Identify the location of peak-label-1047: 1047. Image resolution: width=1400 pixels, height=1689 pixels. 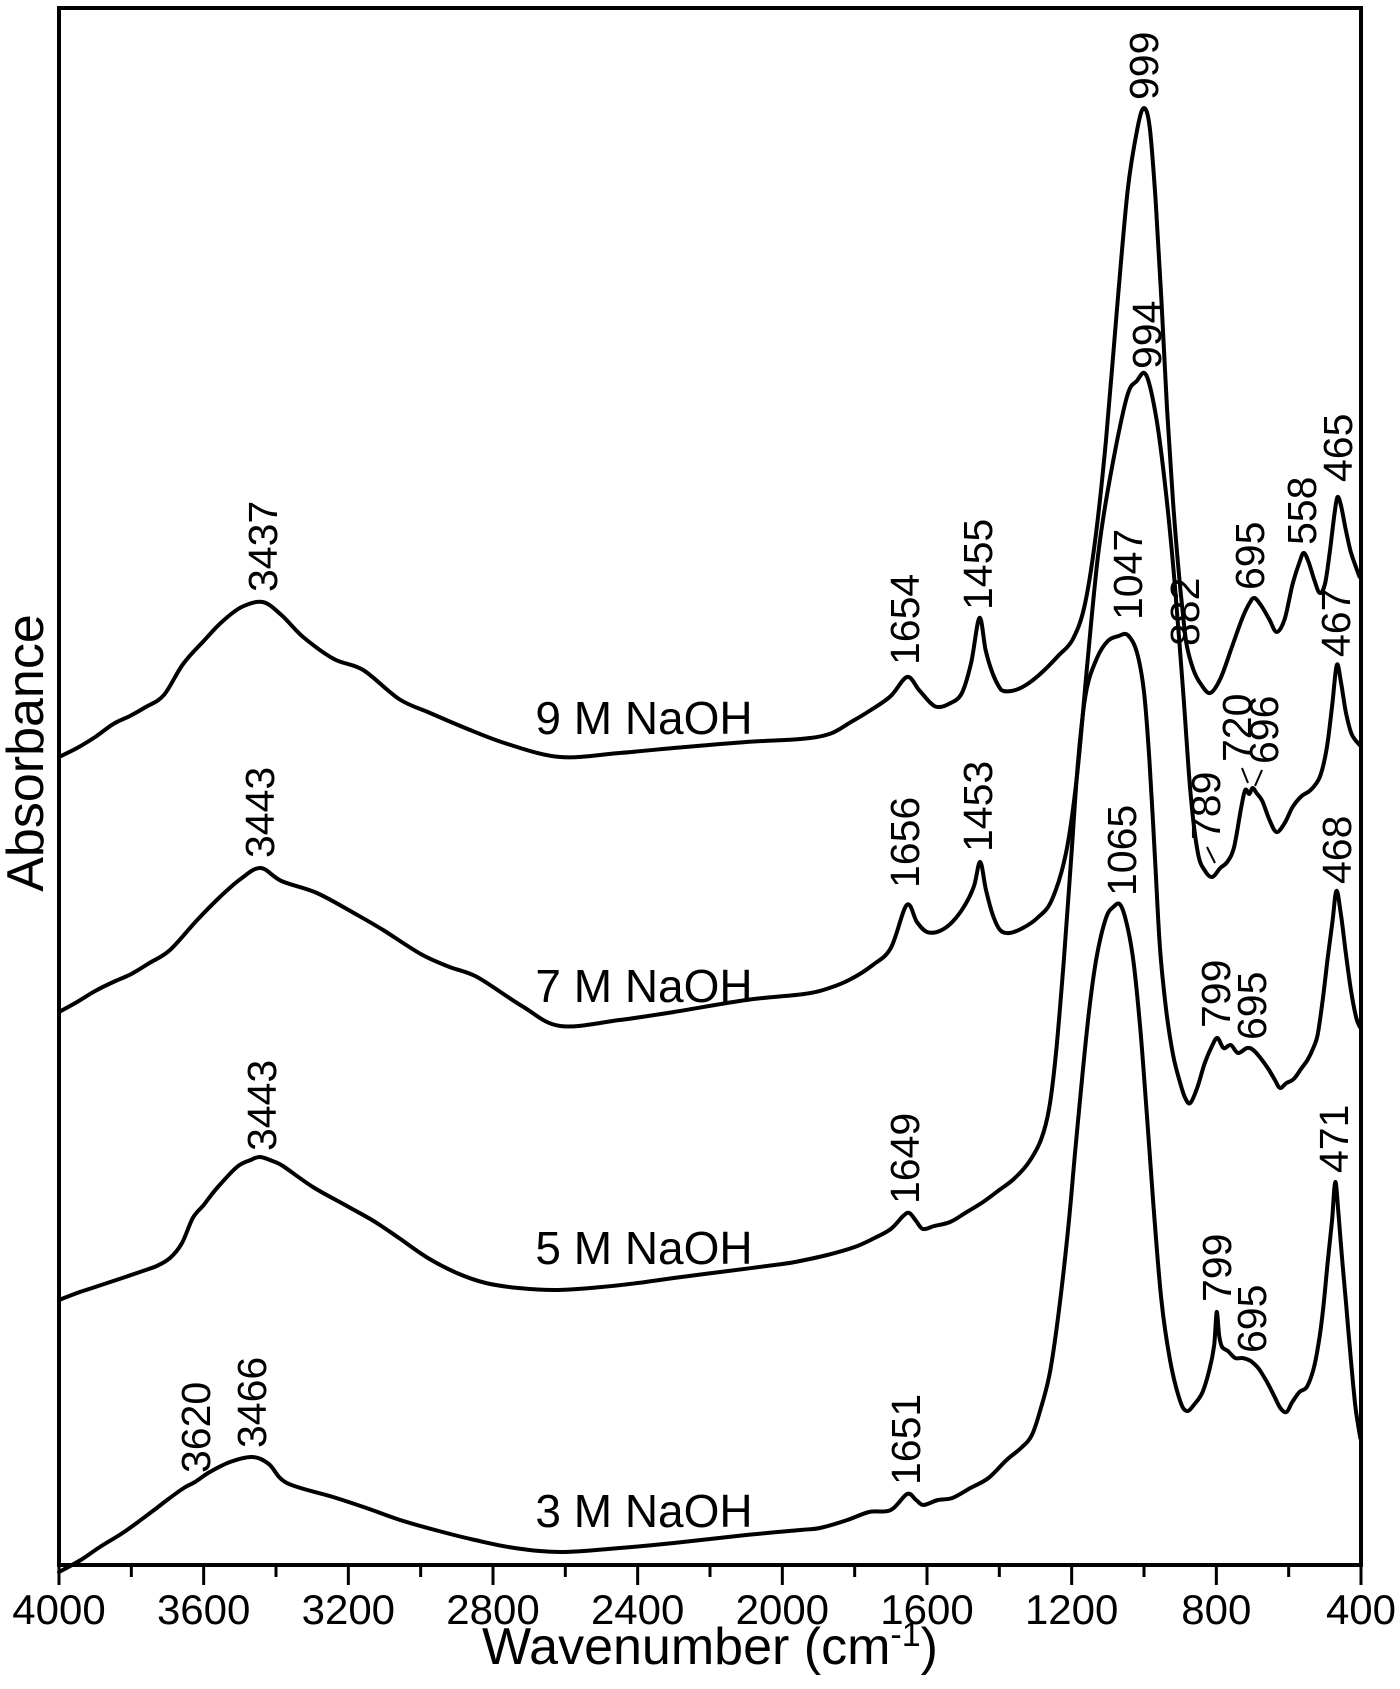
(1128, 574).